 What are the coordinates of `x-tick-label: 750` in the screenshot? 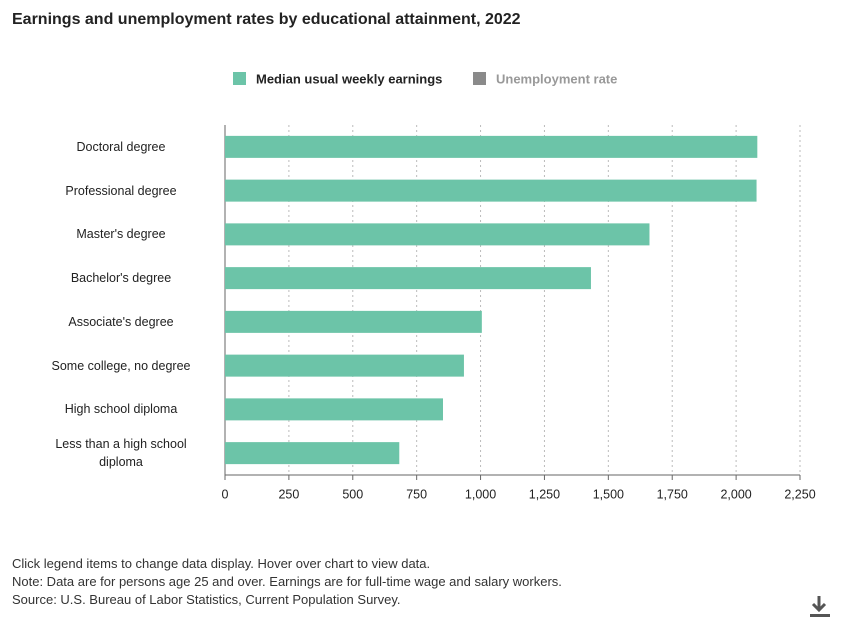 It's located at (416, 494).